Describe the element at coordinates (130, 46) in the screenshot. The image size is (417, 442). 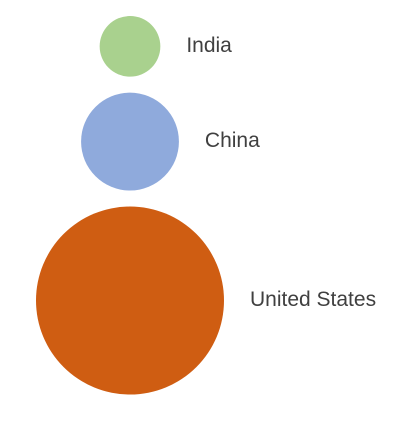
I see `bubble-india` at that location.